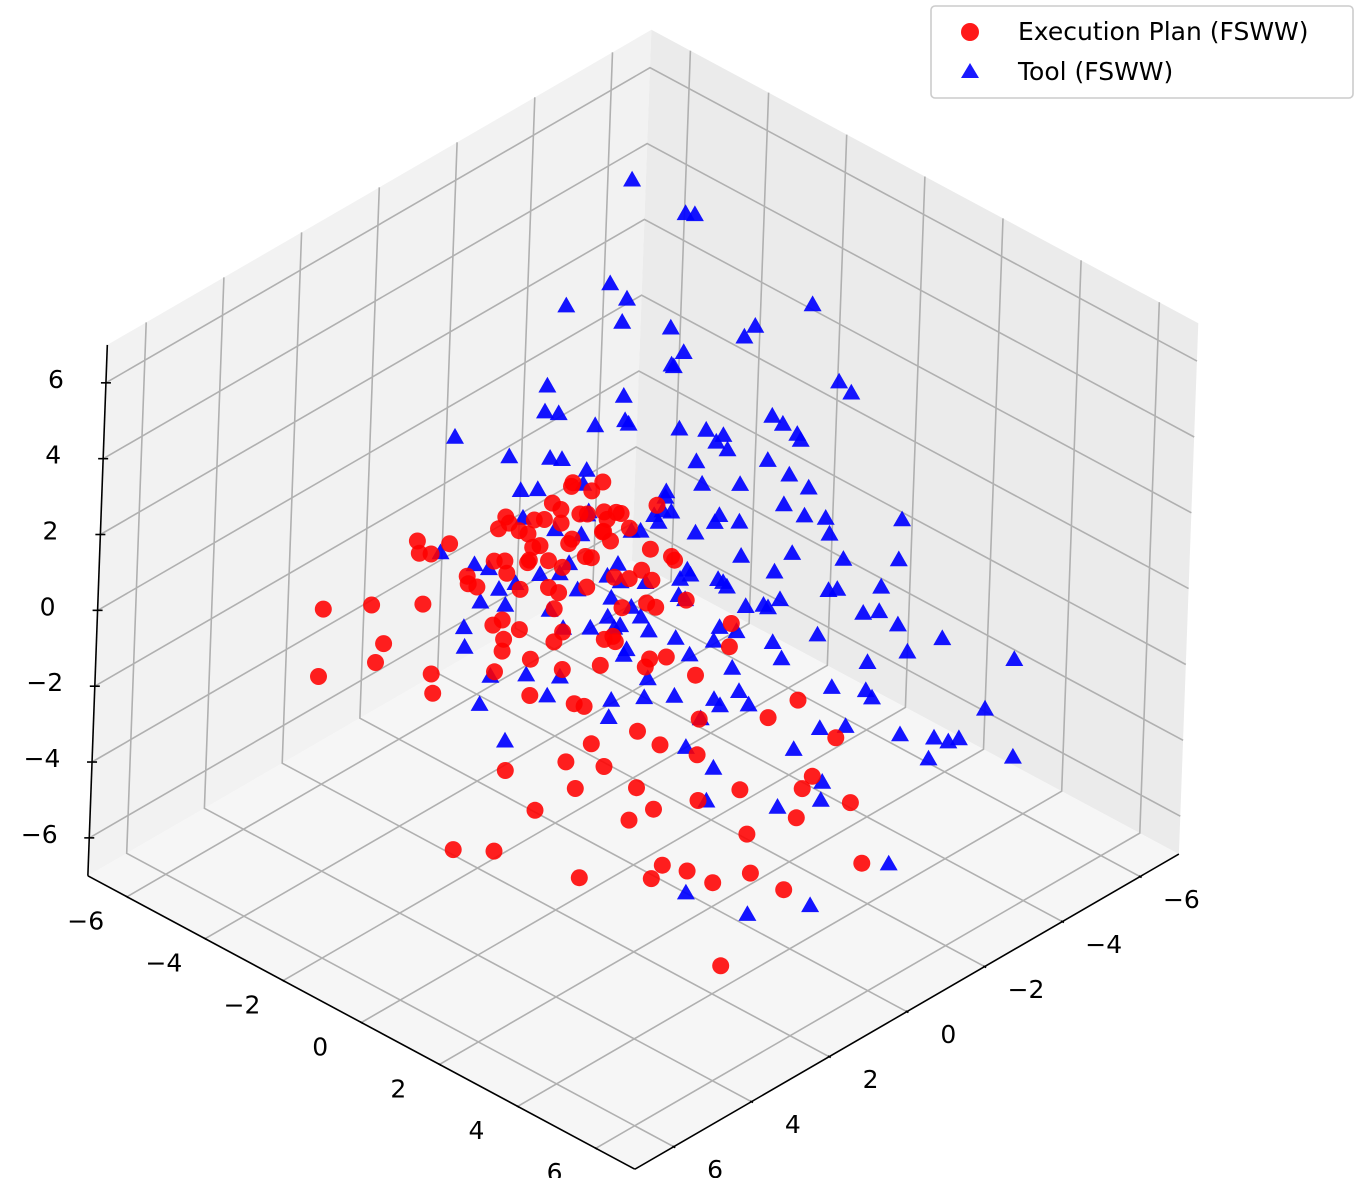  Describe the element at coordinates (242, 1005) in the screenshot. I see `tick-label-y: −2` at that location.